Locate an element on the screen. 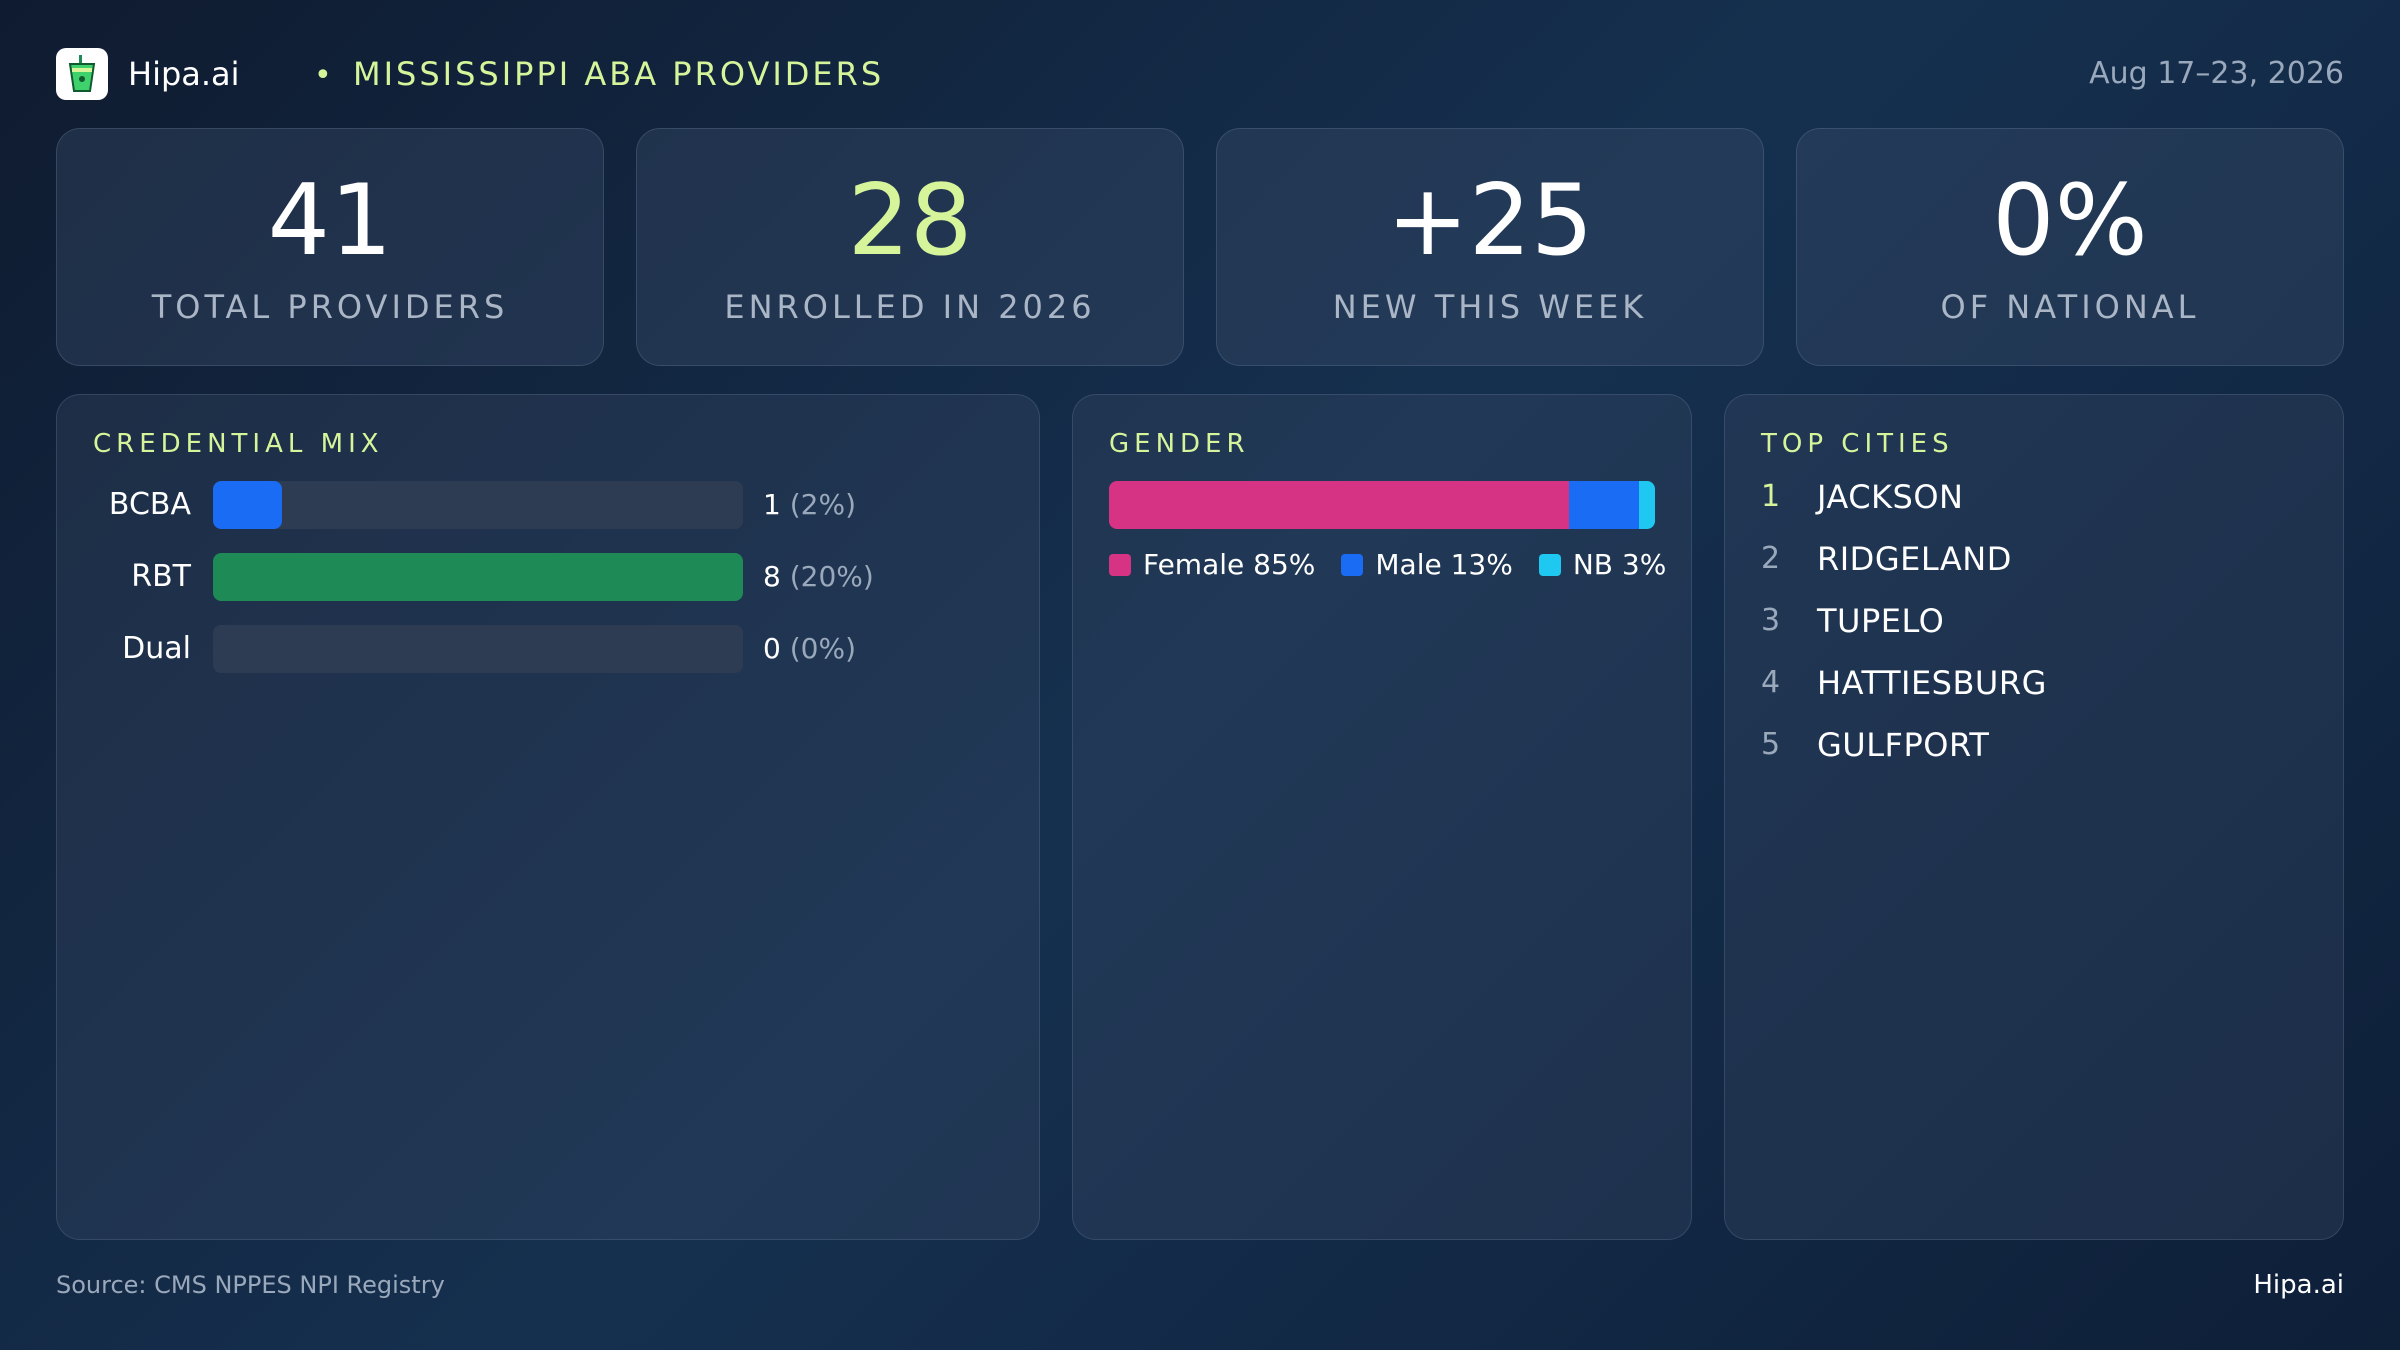  gender-segment-nb is located at coordinates (1646, 505).